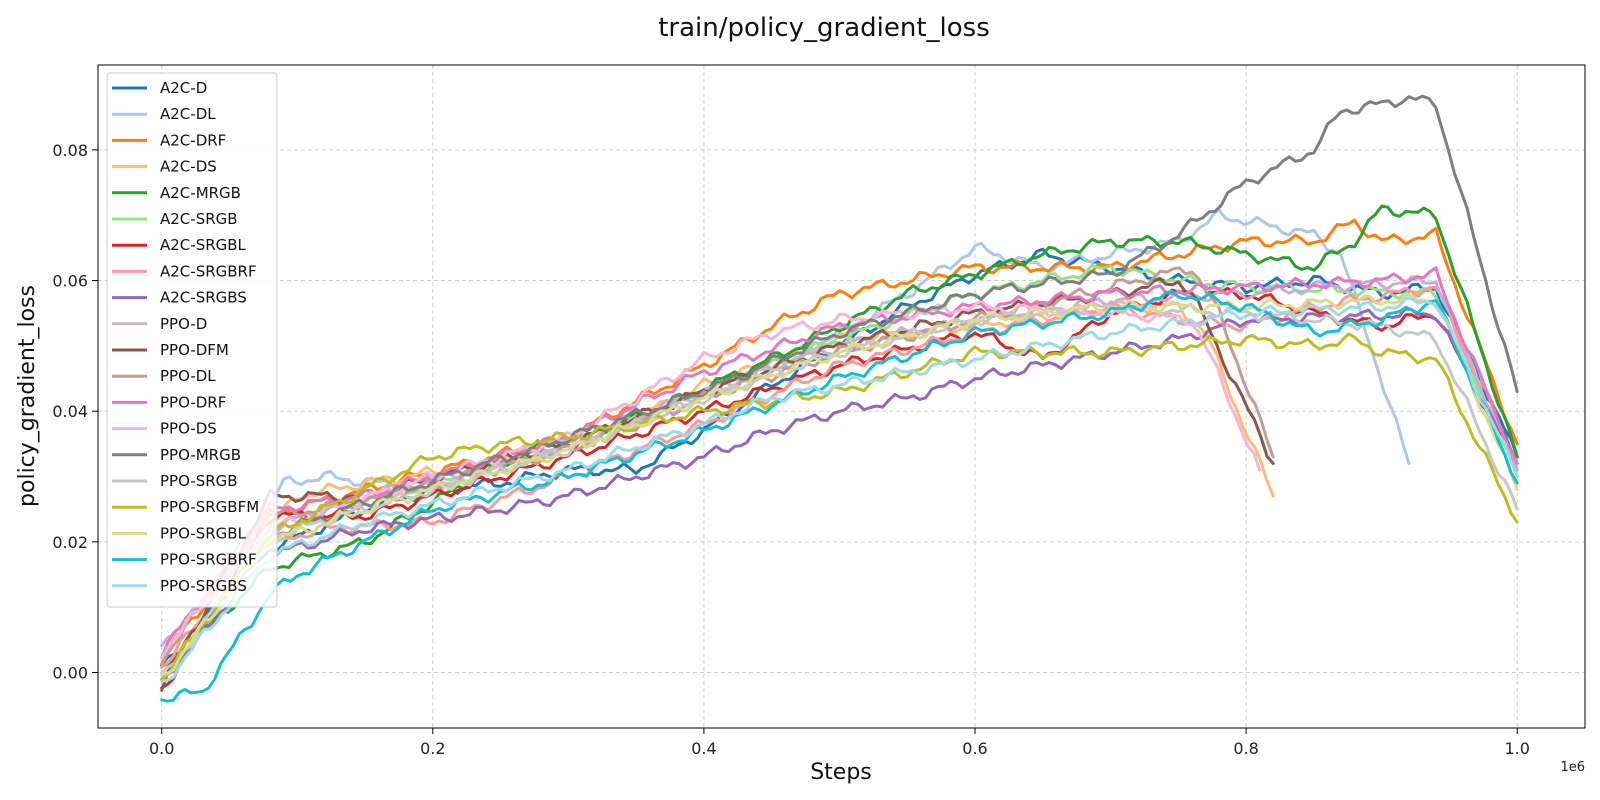  What do you see at coordinates (199, 219) in the screenshot?
I see `legend-label: A2C-SRGB` at bounding box center [199, 219].